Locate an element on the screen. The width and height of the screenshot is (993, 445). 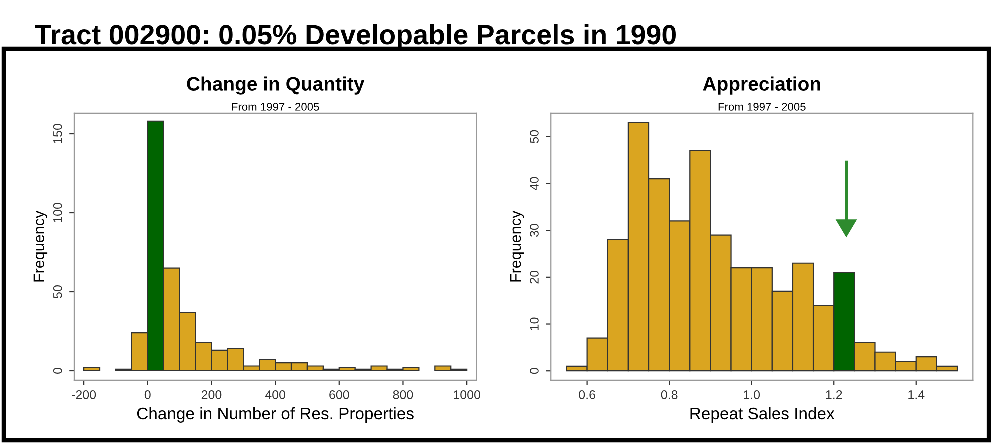
y-tick-label: 30 is located at coordinates (534, 231).